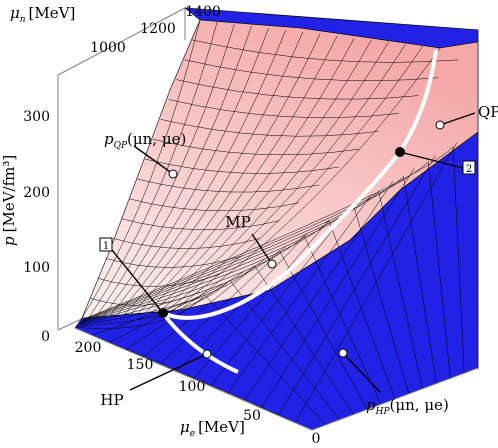 This screenshot has height=448, width=498. What do you see at coordinates (440, 125) in the screenshot?
I see `qp-marker` at bounding box center [440, 125].